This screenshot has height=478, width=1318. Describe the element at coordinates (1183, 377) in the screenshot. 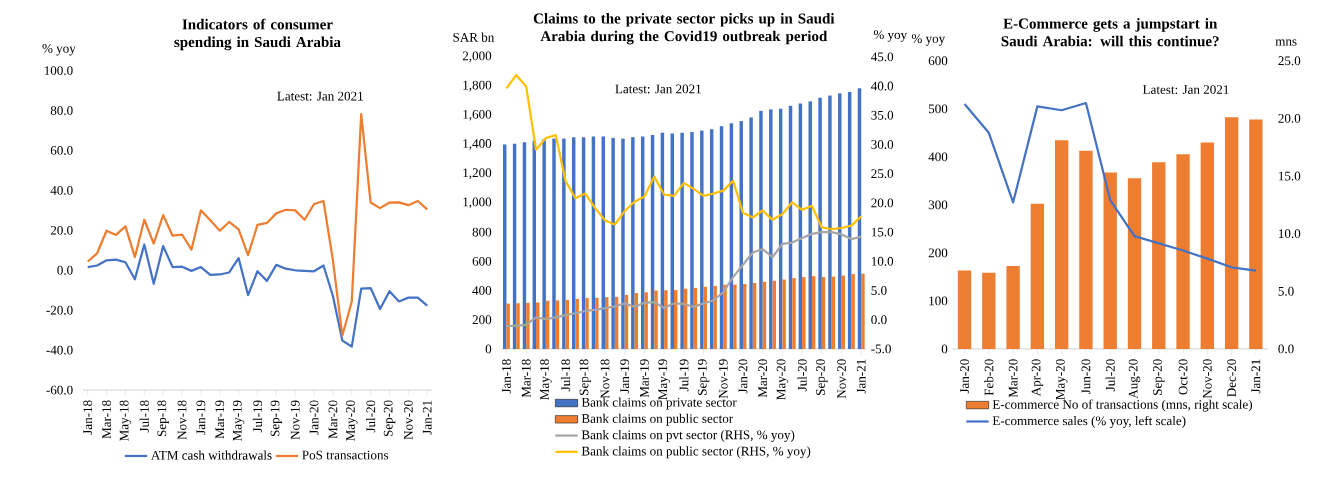

I see `x-tick-label: Oct-20` at that location.